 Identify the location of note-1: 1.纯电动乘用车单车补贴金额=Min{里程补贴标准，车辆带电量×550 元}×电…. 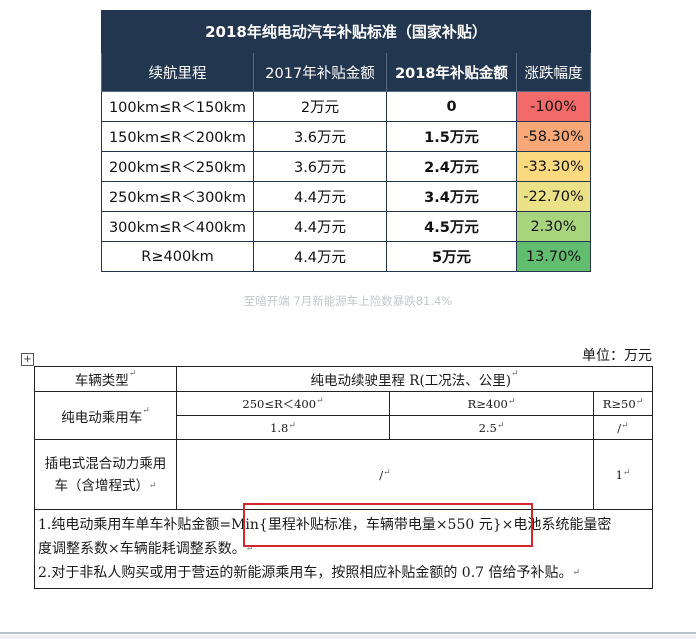
(325, 525).